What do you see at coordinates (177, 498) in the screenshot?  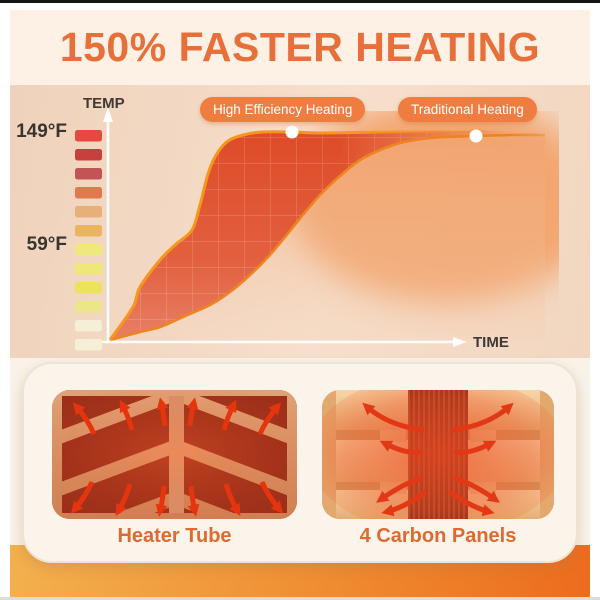 I see `heat-arrows-down` at bounding box center [177, 498].